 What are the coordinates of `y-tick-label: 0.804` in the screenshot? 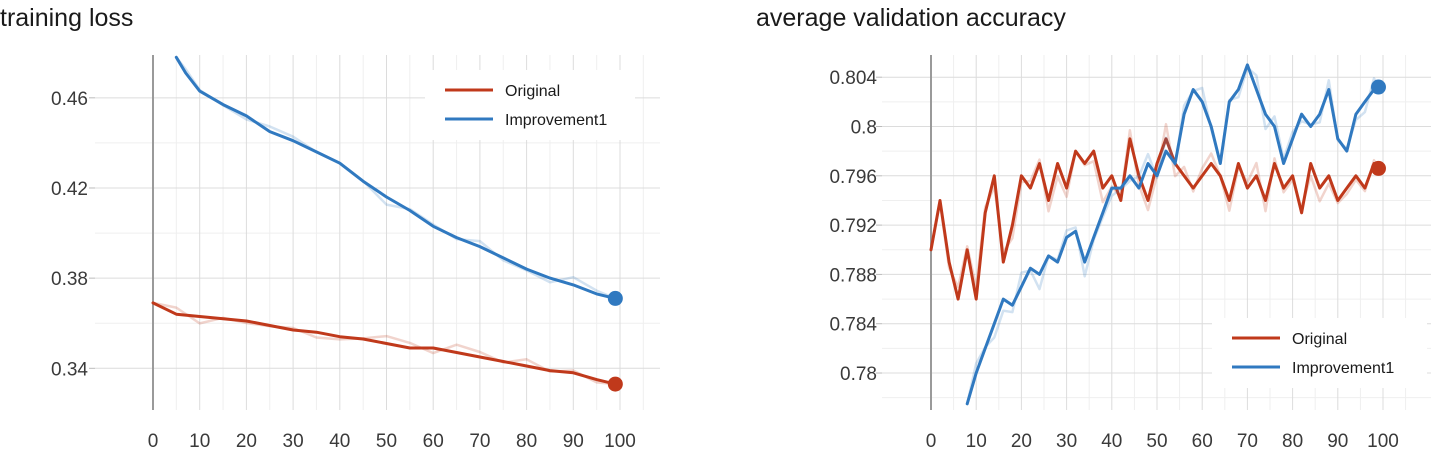 It's located at (853, 78).